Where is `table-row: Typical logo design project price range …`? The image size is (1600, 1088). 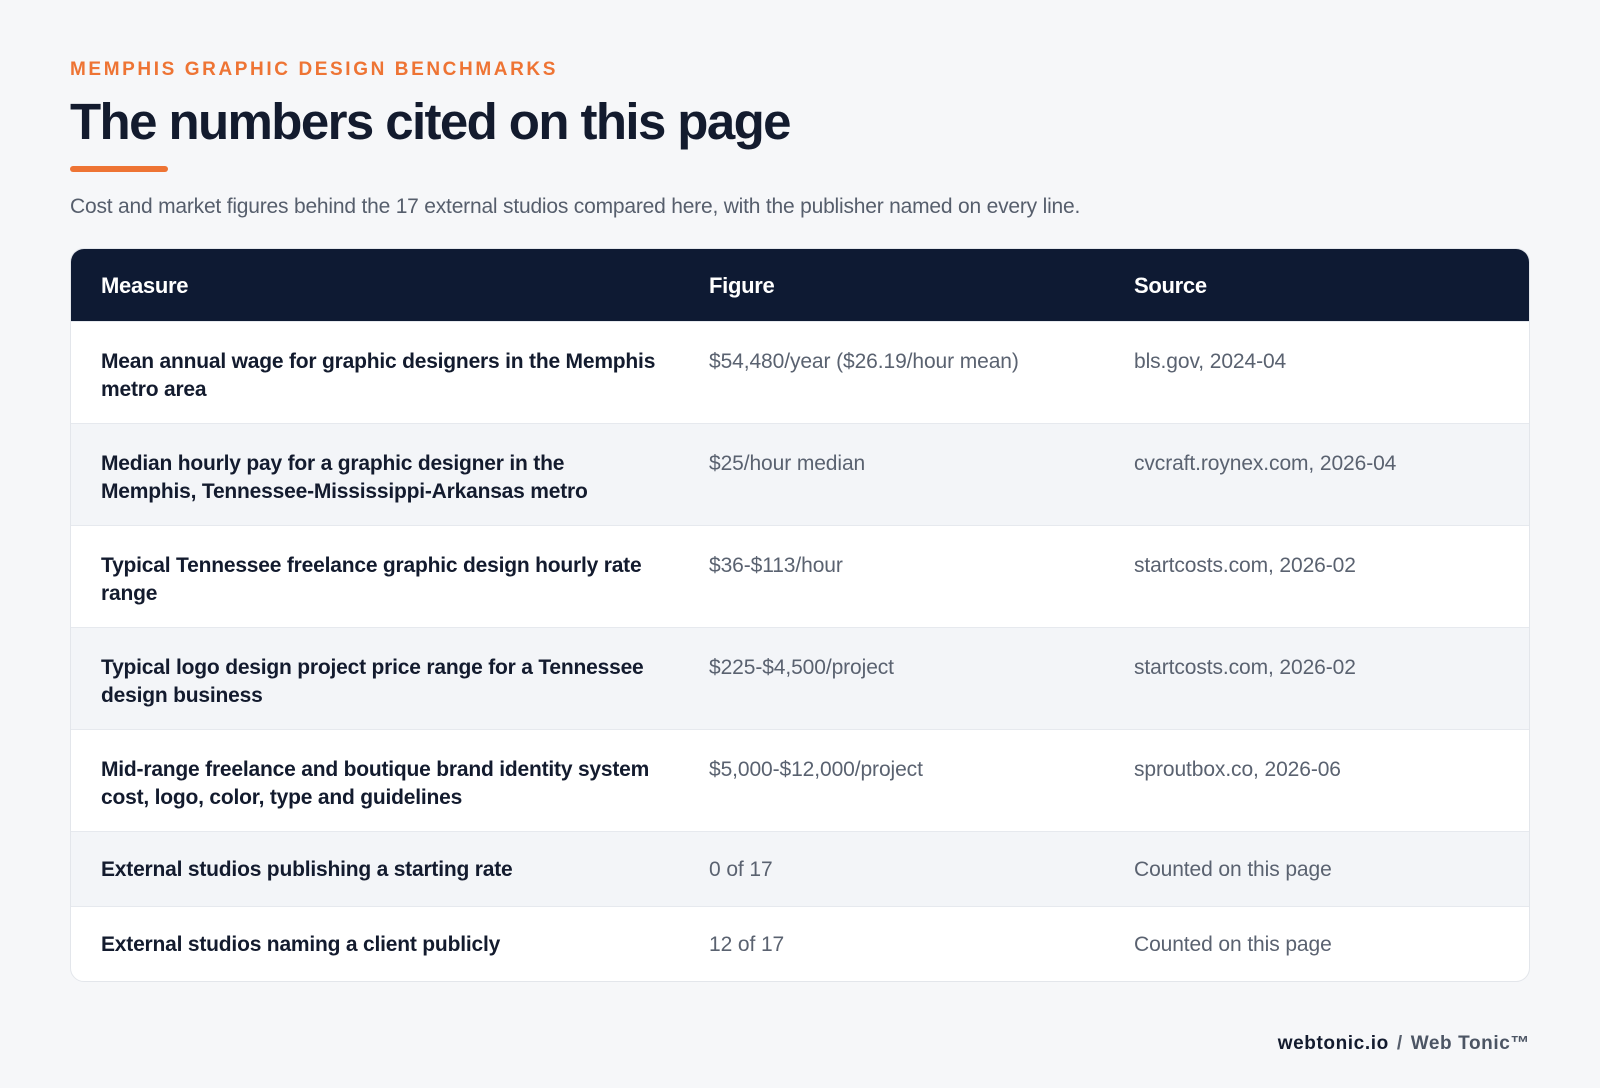
table-row: Typical logo design project price range … is located at coordinates (800, 678).